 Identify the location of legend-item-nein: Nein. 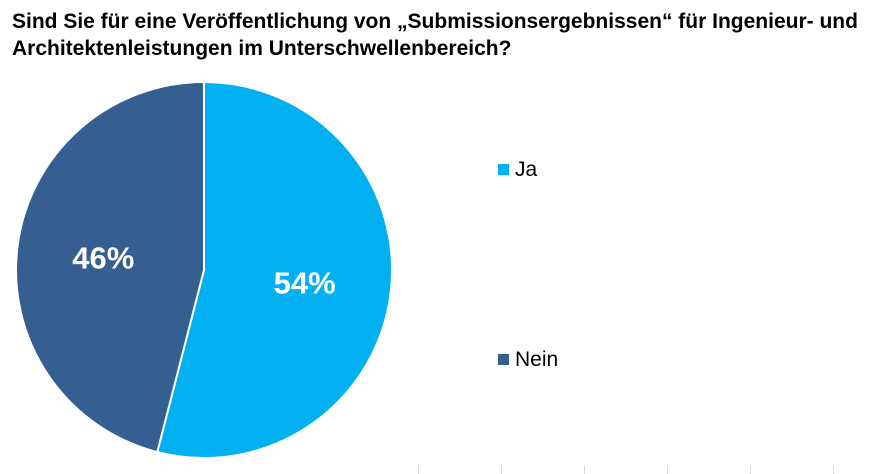
(528, 360).